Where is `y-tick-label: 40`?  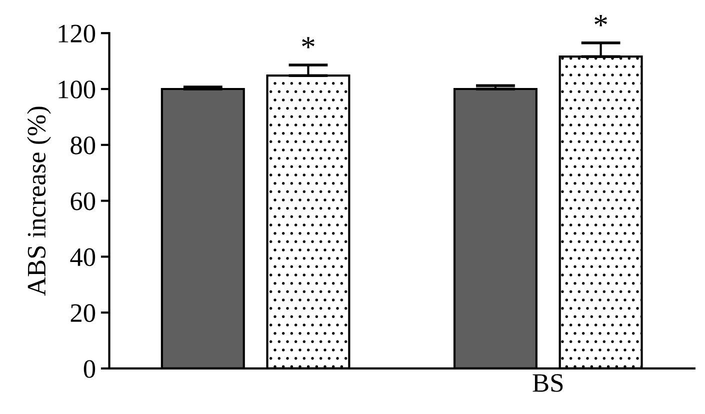
y-tick-label: 40 is located at coordinates (83, 257).